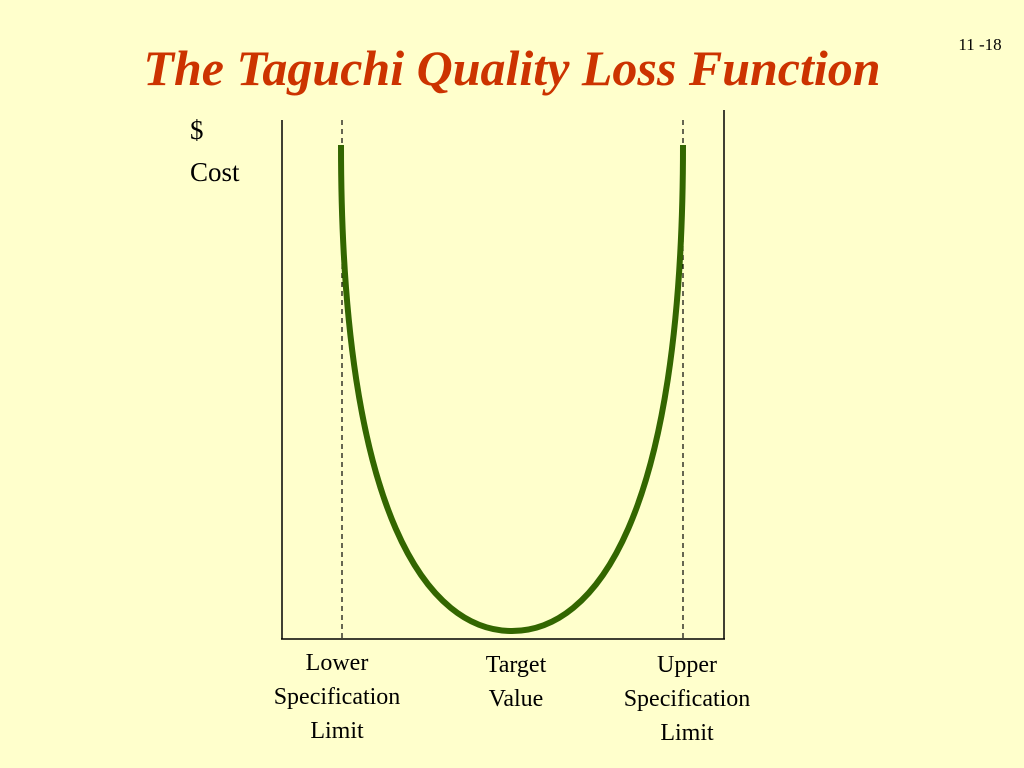  Describe the element at coordinates (979, 44) in the screenshot. I see `slide-number: 11 -18` at that location.